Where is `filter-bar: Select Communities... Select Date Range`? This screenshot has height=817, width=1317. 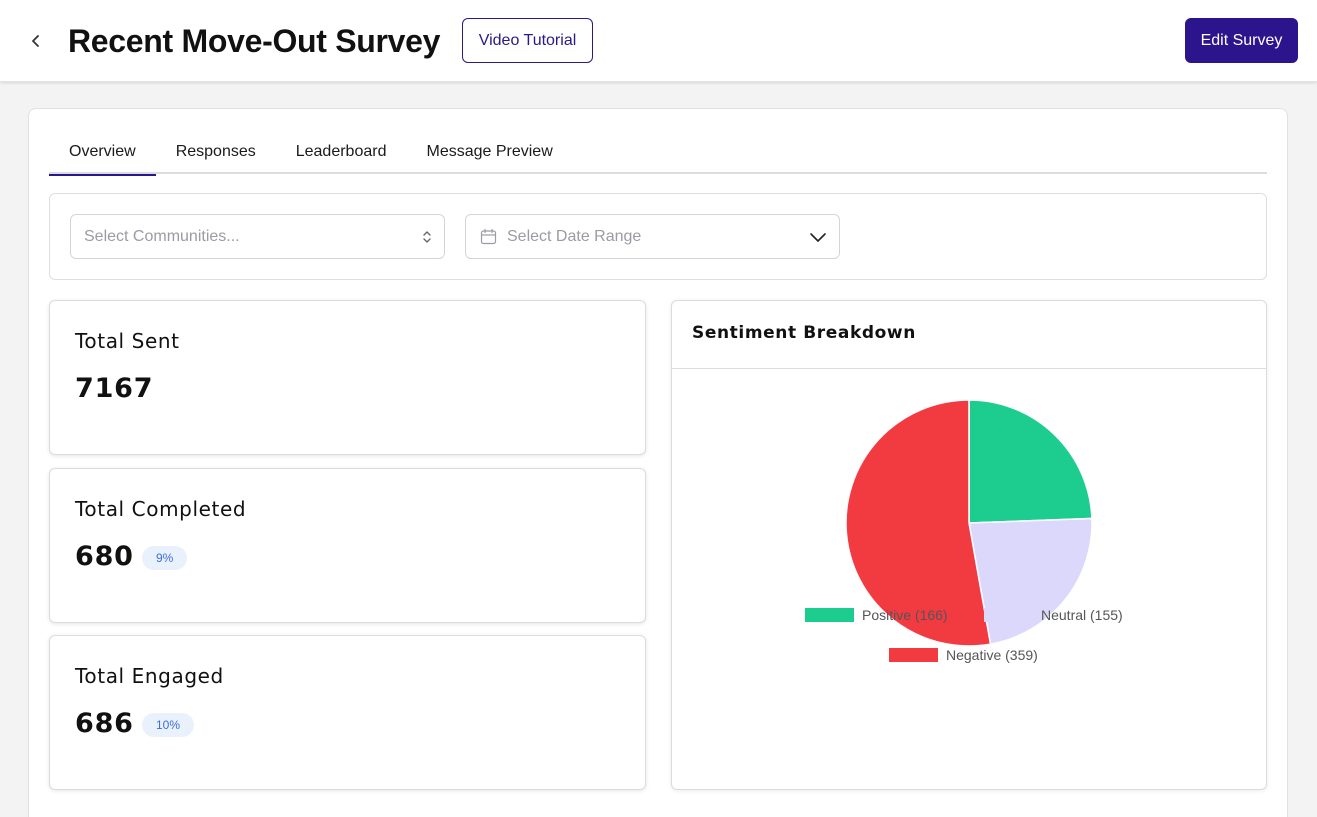 filter-bar: Select Communities... Select Date Range is located at coordinates (658, 236).